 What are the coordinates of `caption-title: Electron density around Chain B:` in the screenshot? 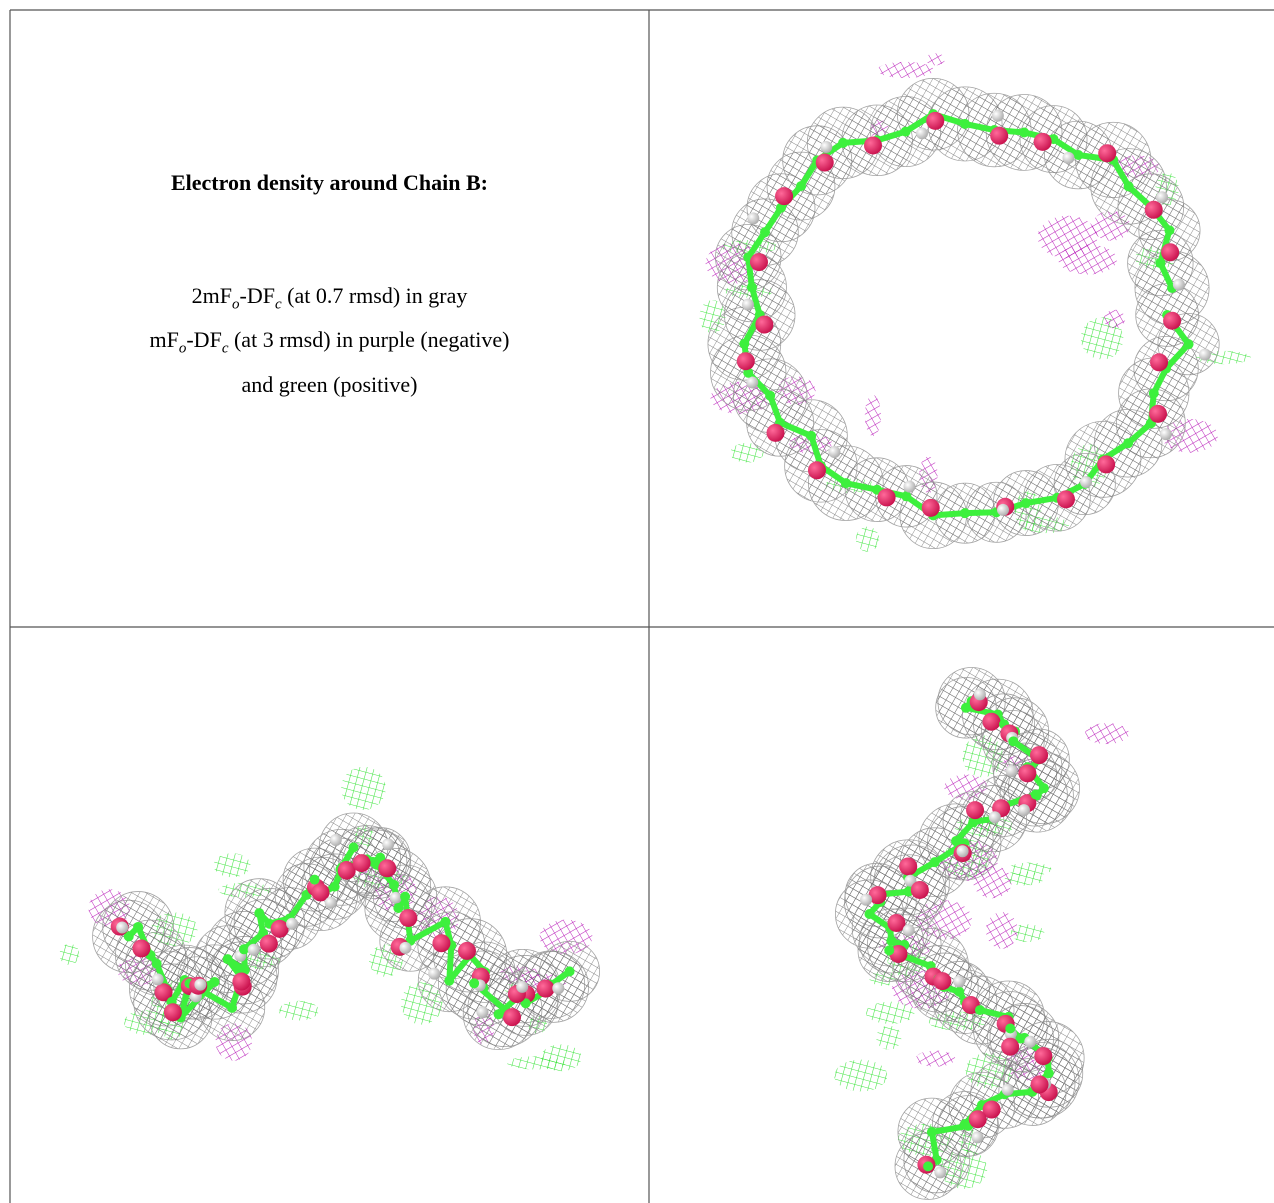 It's located at (329, 182).